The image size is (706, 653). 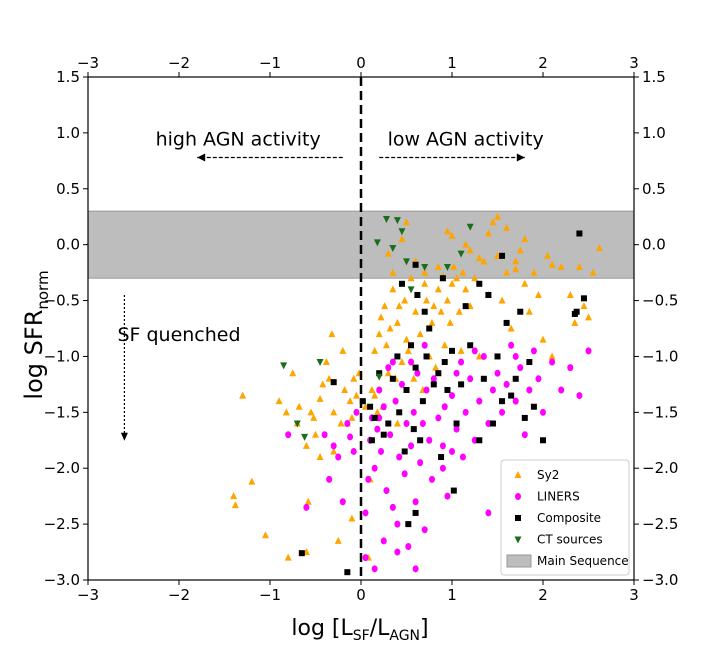 What do you see at coordinates (62, 524) in the screenshot?
I see `y-tick-label-left-1: −2.5` at bounding box center [62, 524].